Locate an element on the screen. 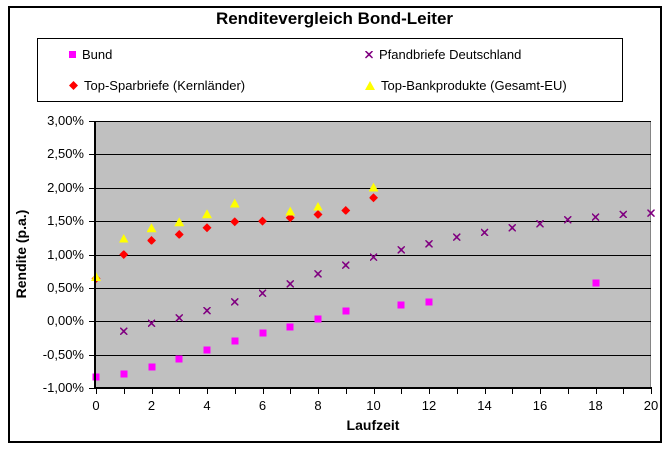  chart-title: Renditevergleich Bond-Leiter is located at coordinates (334, 18).